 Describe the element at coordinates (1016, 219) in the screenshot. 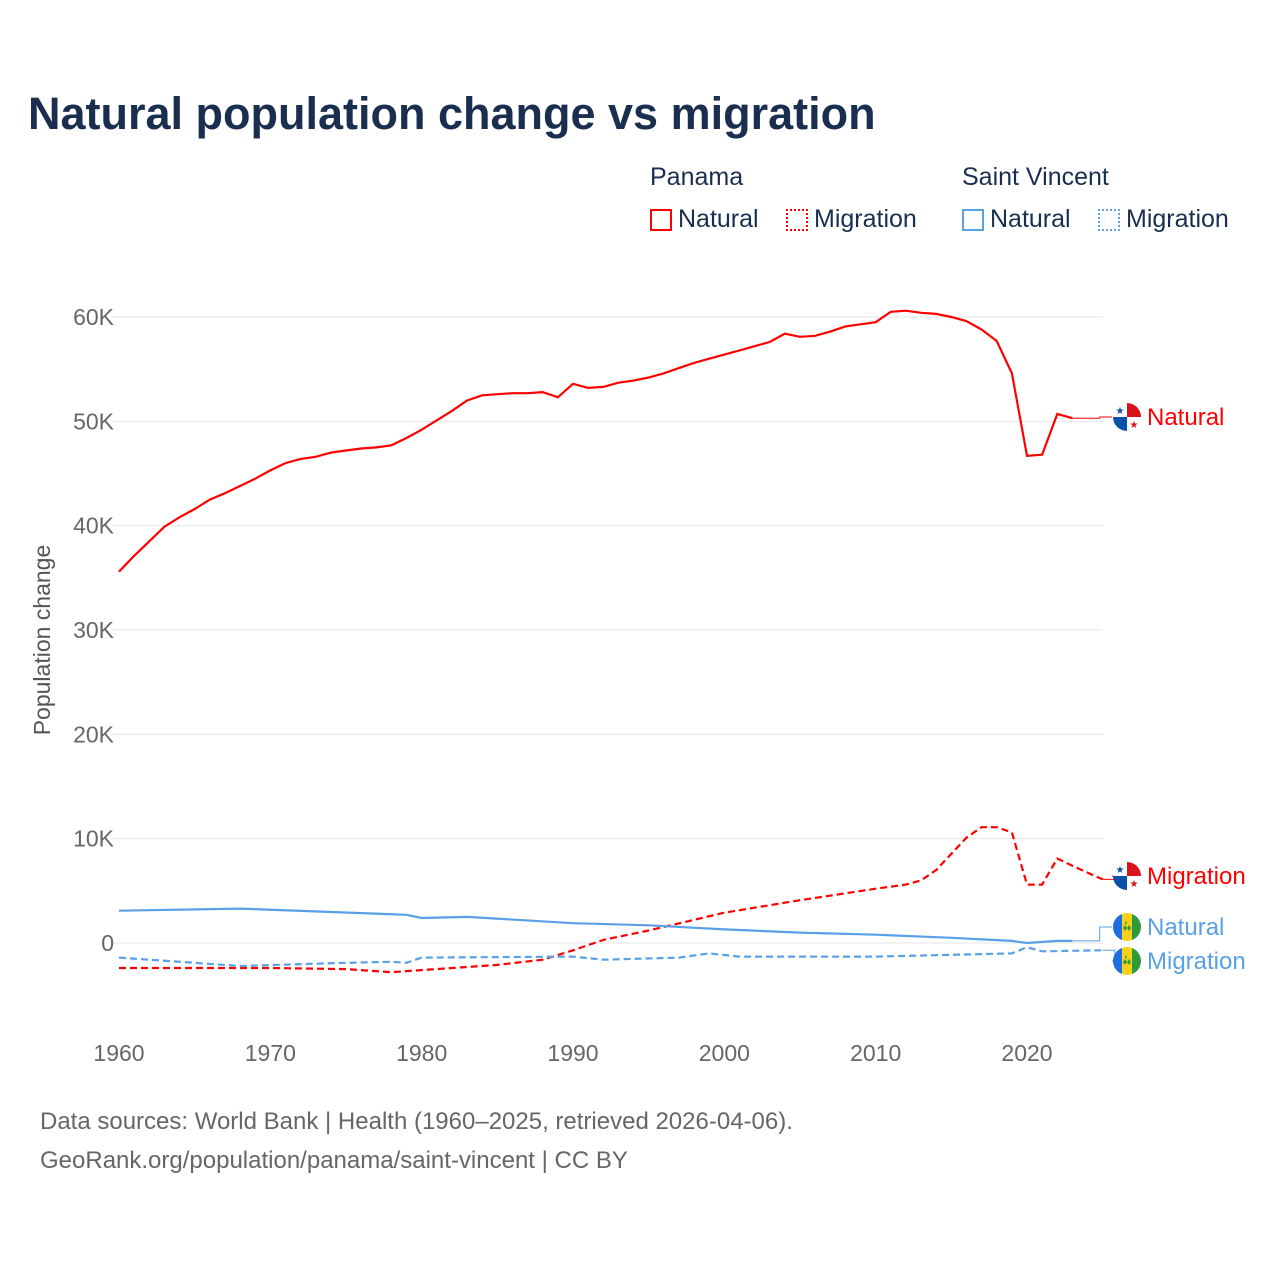

I see `legend-sv-natural: Natural` at that location.